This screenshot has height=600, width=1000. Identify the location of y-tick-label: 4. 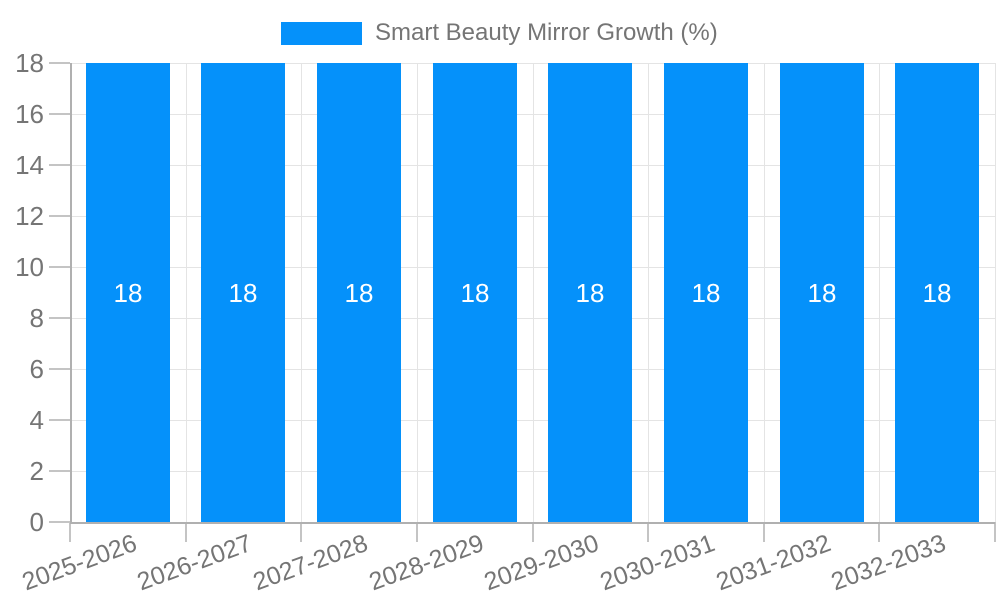
(36, 420).